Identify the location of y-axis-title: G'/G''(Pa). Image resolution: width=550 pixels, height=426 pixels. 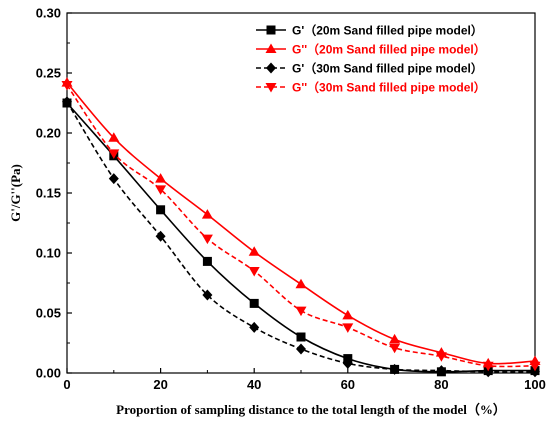
(15, 193).